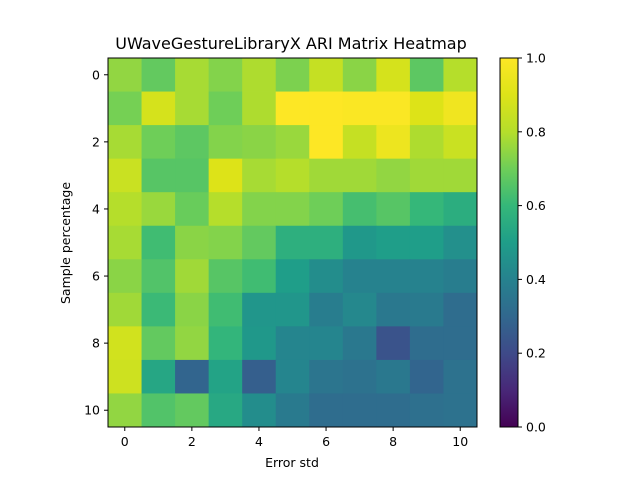  I want to click on y-tick-label: 8, so click(96, 343).